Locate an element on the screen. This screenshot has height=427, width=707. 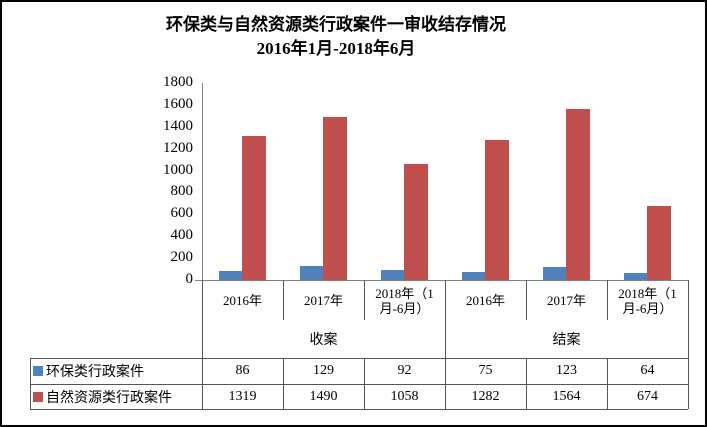
value-cell: 1490 is located at coordinates (323, 396).